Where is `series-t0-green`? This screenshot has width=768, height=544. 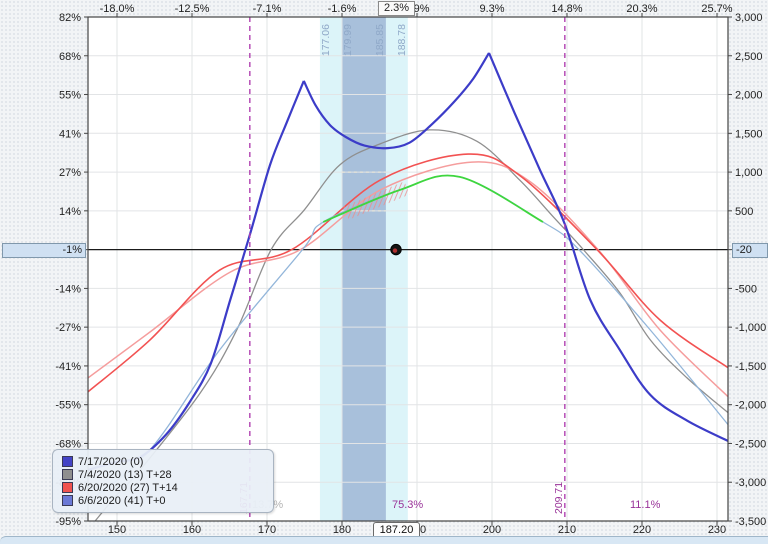
series-t0-green is located at coordinates (433, 198).